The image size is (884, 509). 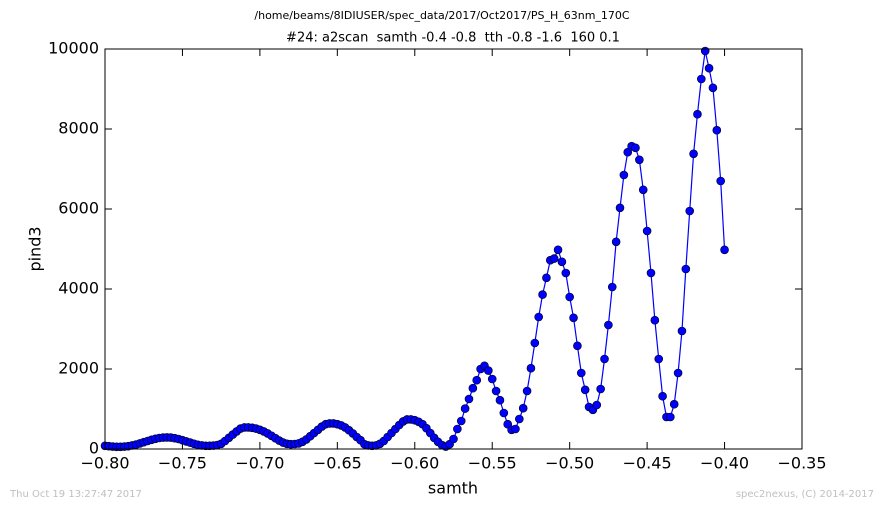 I want to click on footer-right: spec2nexus, (C) 2014-2017, so click(x=805, y=494).